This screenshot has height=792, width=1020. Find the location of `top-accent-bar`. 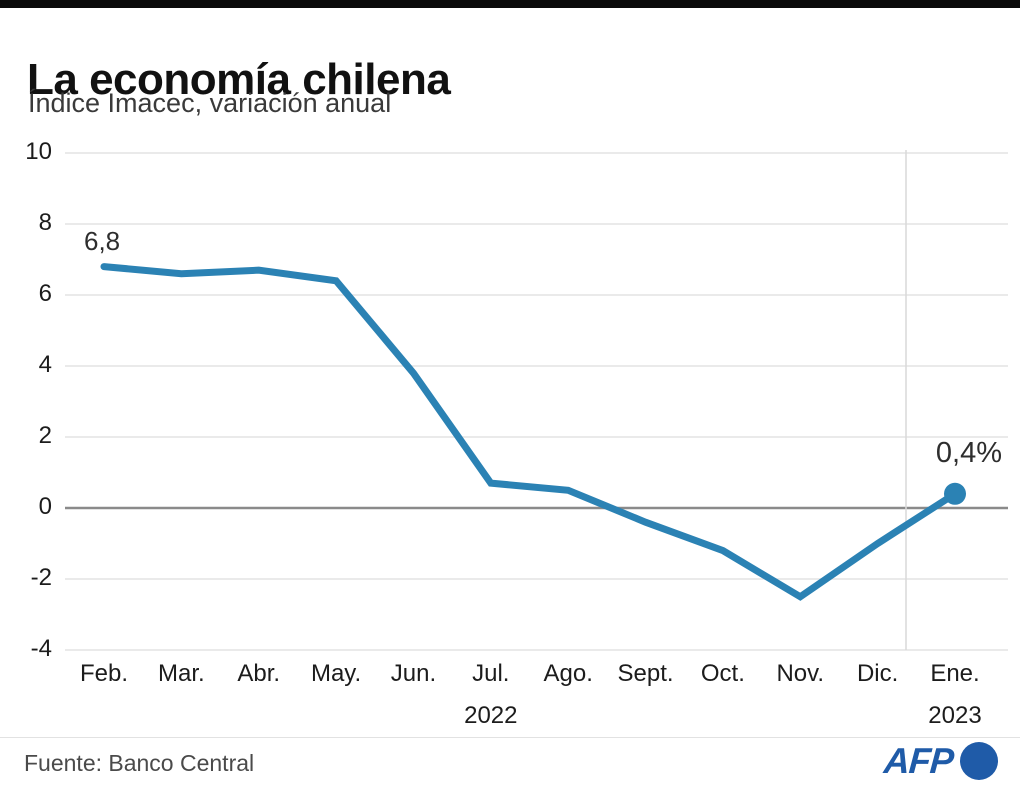

top-accent-bar is located at coordinates (510, 4).